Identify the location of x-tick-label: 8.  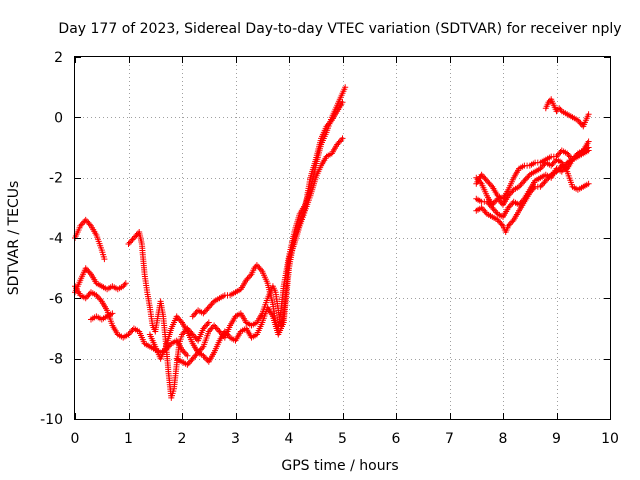
(503, 439).